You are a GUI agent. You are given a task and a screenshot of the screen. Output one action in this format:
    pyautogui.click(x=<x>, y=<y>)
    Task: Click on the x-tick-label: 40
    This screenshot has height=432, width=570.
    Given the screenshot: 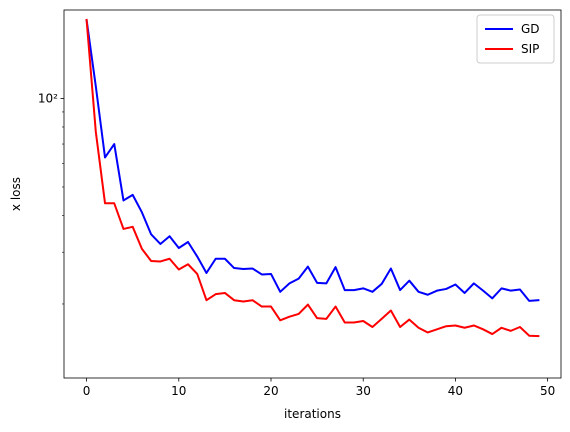 What is the action you would take?
    pyautogui.click(x=455, y=391)
    